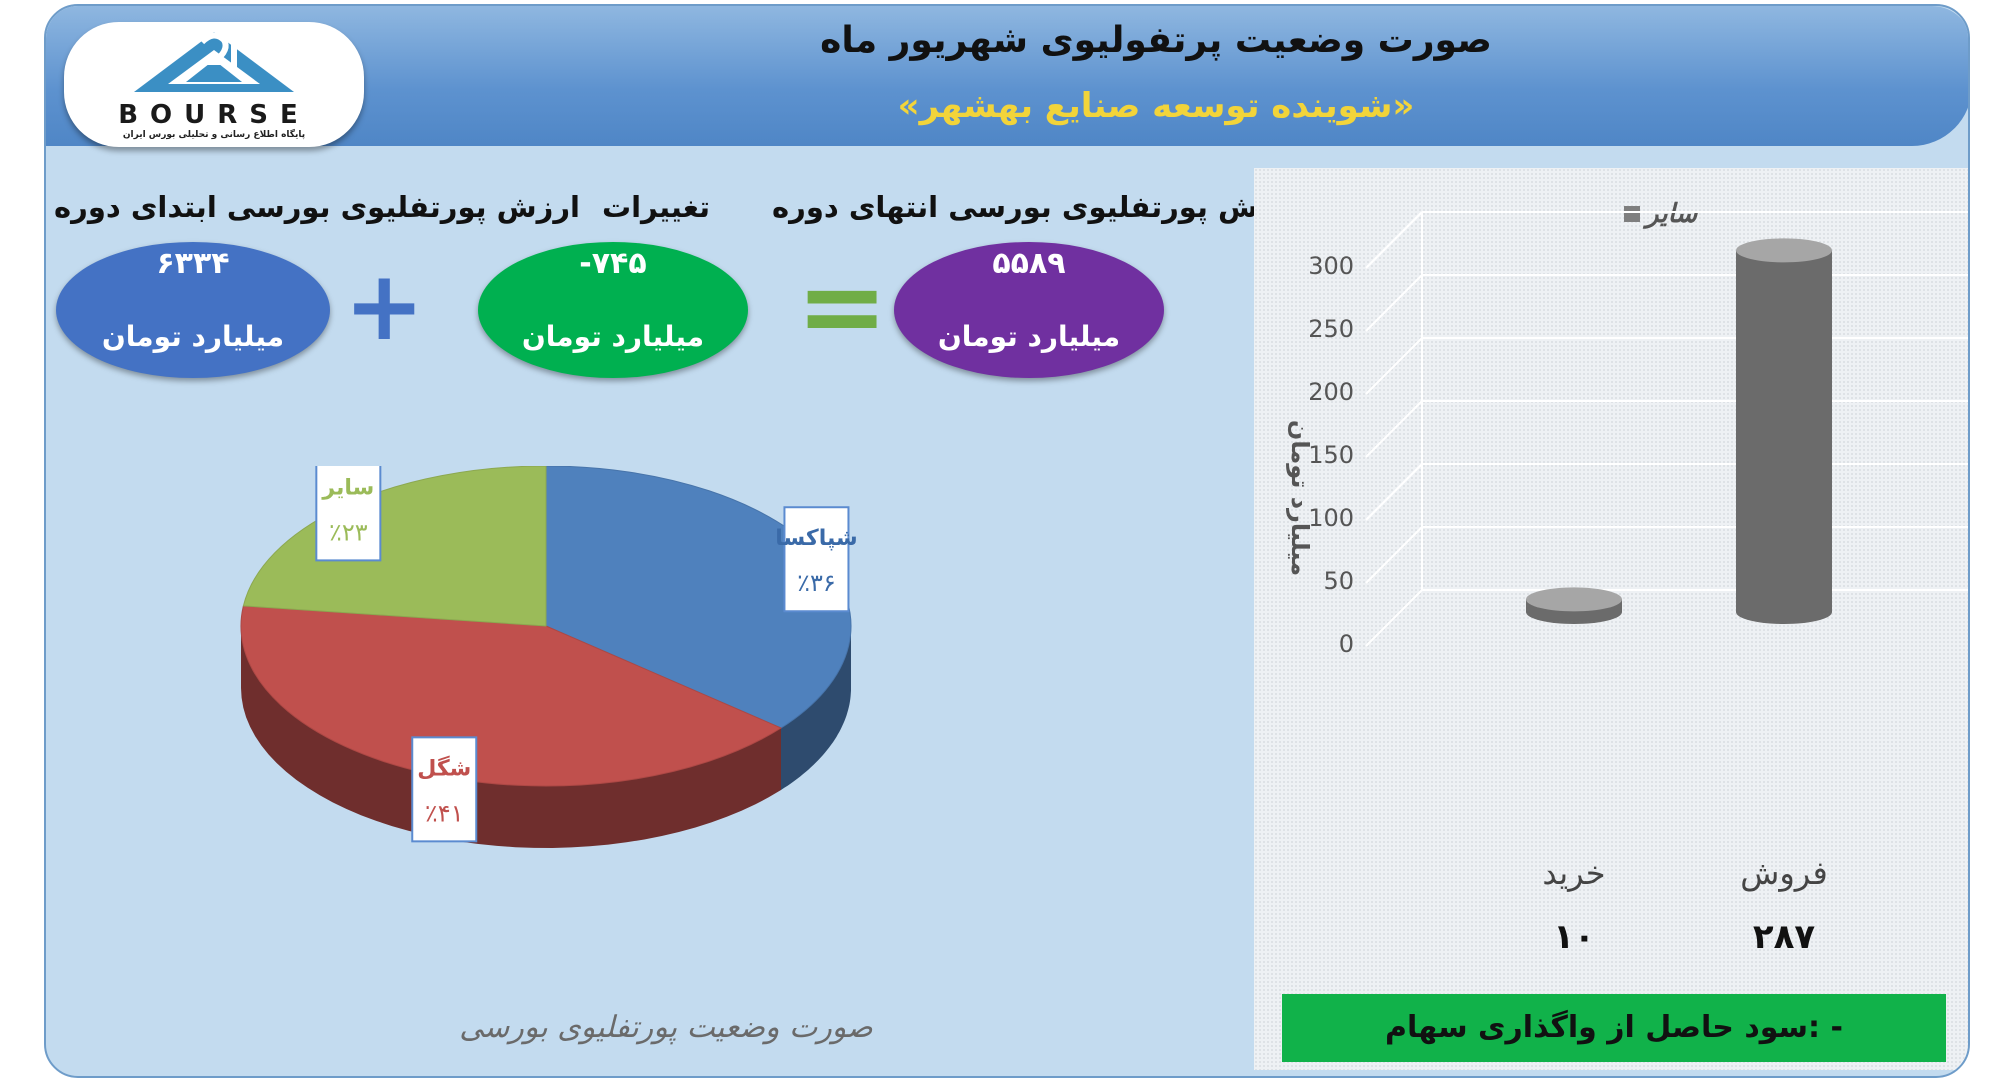  I want to click on change-label: تغییرات, so click(656, 207).